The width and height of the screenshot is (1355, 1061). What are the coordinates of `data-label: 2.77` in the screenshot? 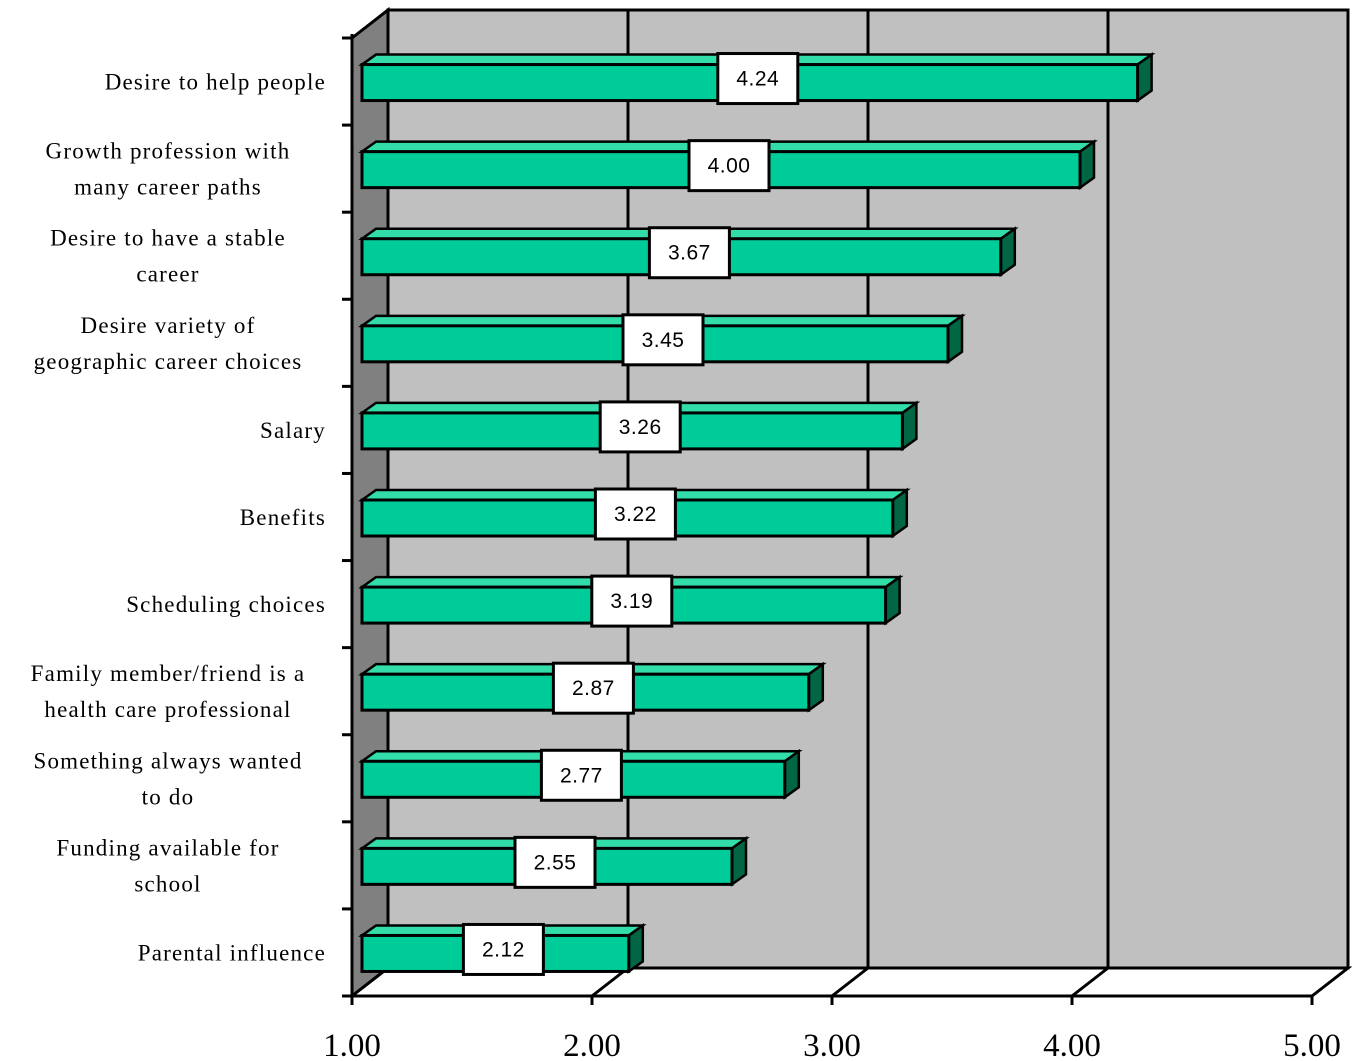 It's located at (581, 775).